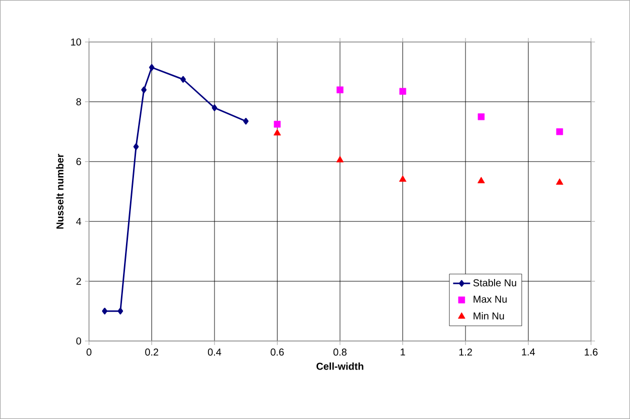 The height and width of the screenshot is (419, 630). Describe the element at coordinates (340, 352) in the screenshot. I see `x-tick-label: 0.8` at that location.